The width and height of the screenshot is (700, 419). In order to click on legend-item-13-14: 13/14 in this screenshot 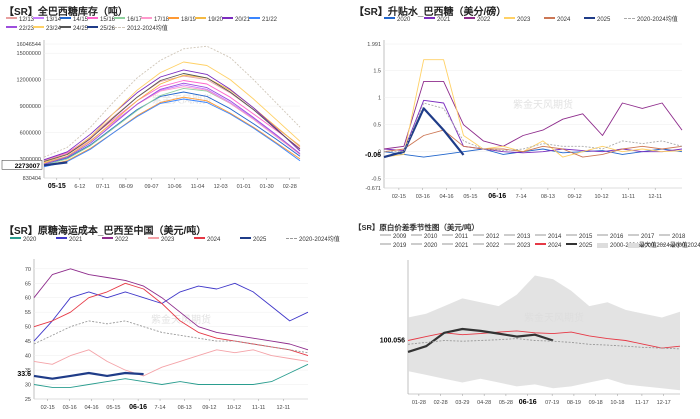, I will do `click(47, 20)`.